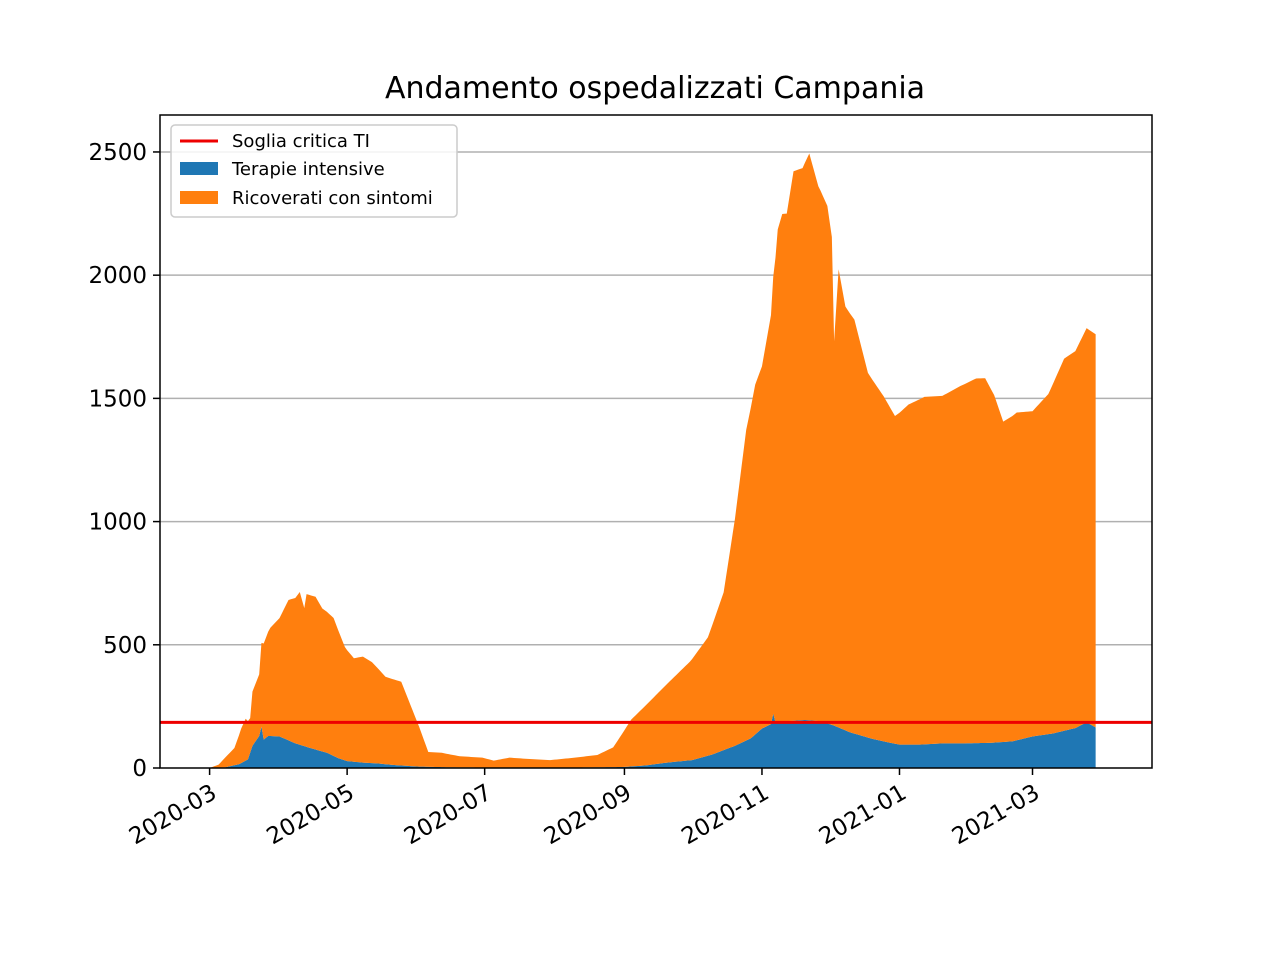  I want to click on y-tick-label: 1500, so click(117, 399).